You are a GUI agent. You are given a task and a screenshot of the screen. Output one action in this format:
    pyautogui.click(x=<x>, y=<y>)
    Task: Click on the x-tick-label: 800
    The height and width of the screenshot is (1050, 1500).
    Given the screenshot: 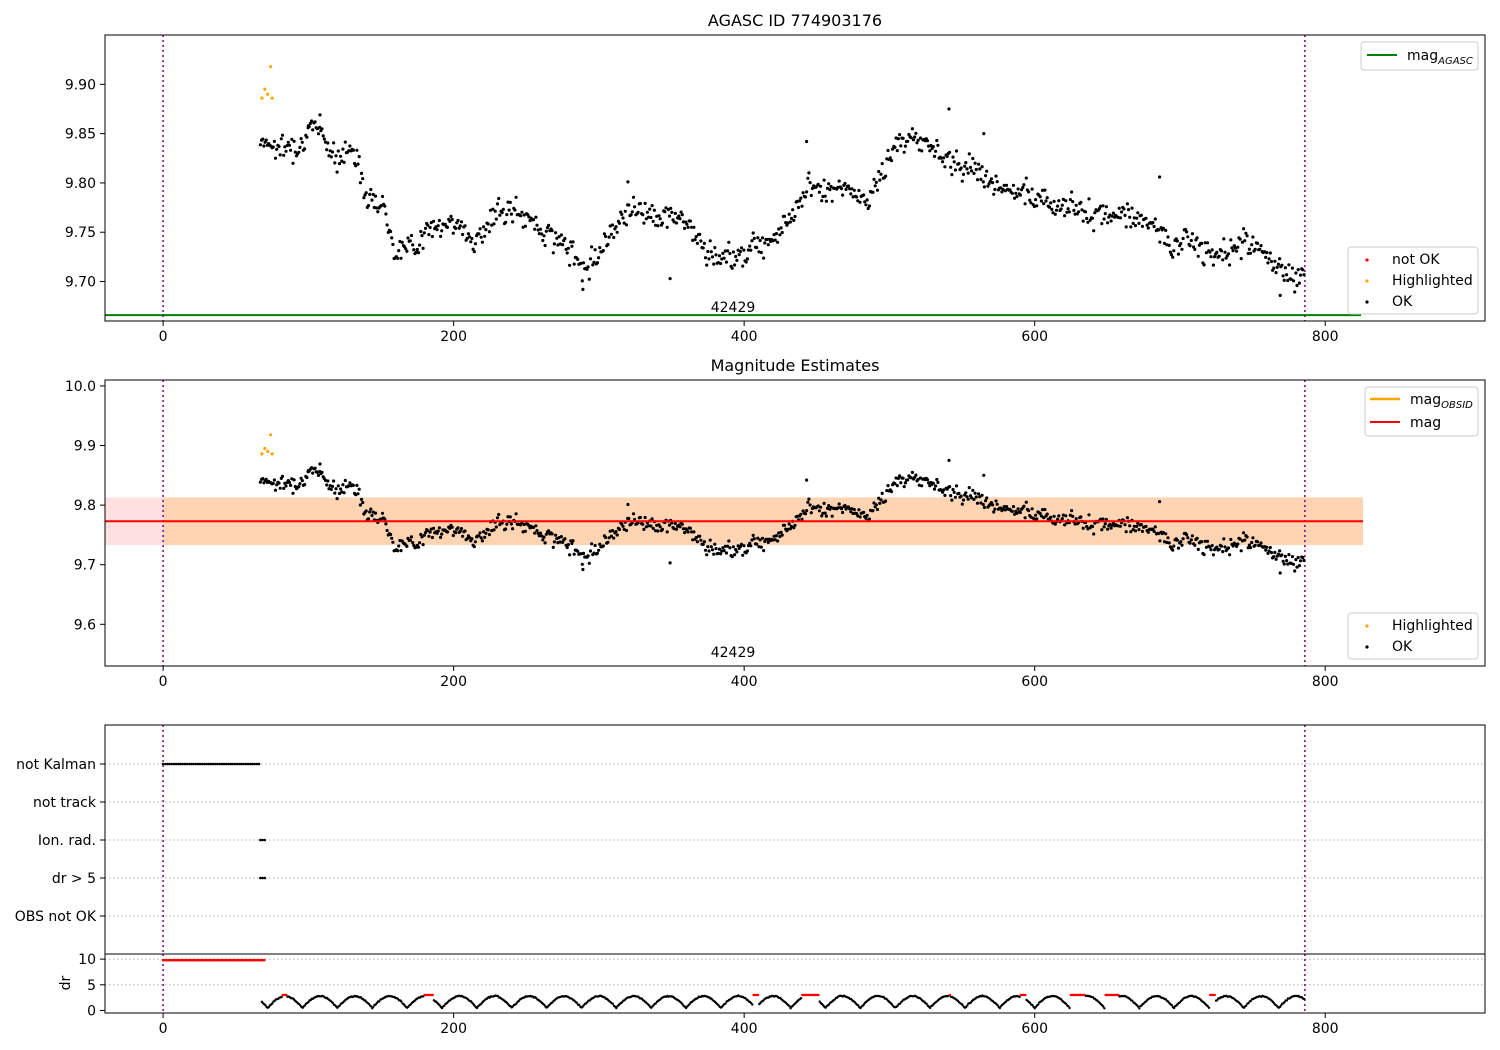 What is the action you would take?
    pyautogui.click(x=1325, y=337)
    